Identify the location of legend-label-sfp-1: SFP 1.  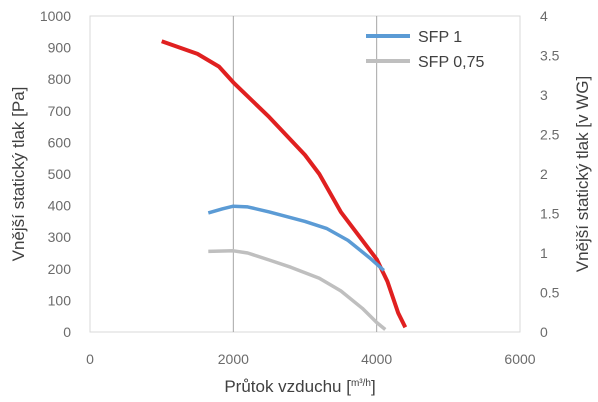
(440, 37).